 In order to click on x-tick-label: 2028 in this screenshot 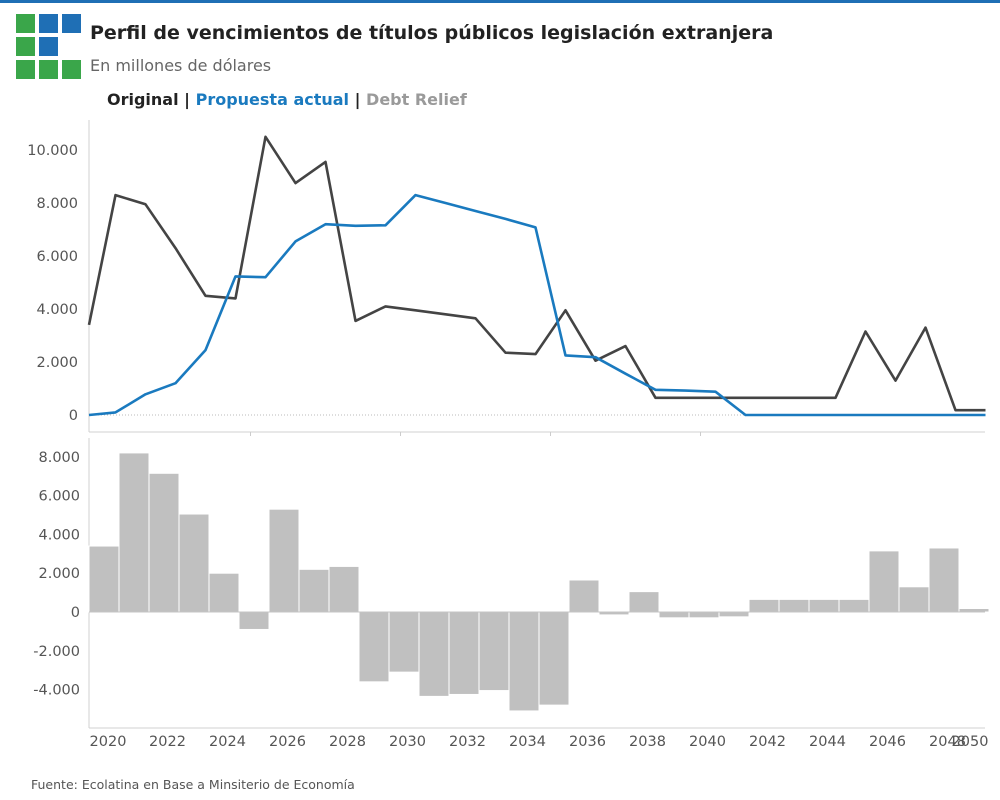, I will do `click(347, 742)`.